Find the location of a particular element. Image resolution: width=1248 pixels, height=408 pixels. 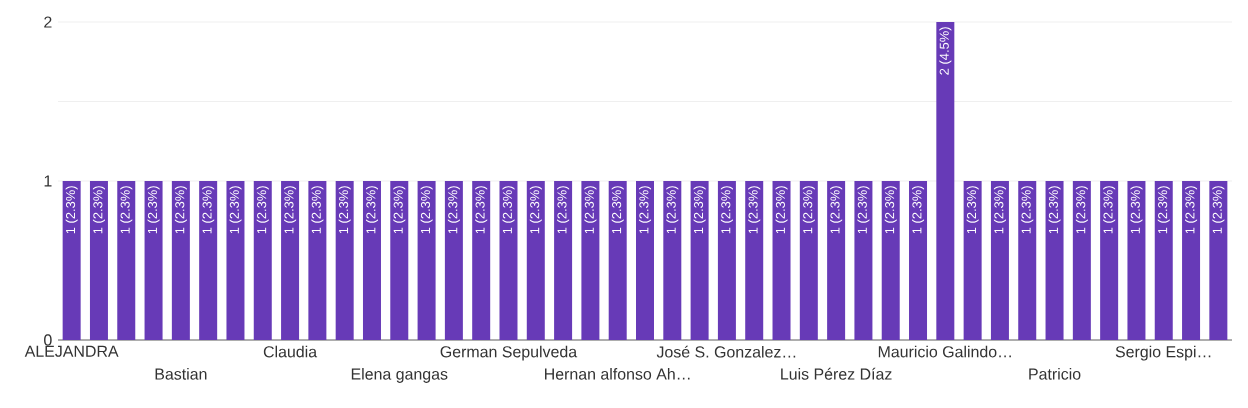

y-tick-label: 2 is located at coordinates (48, 22).